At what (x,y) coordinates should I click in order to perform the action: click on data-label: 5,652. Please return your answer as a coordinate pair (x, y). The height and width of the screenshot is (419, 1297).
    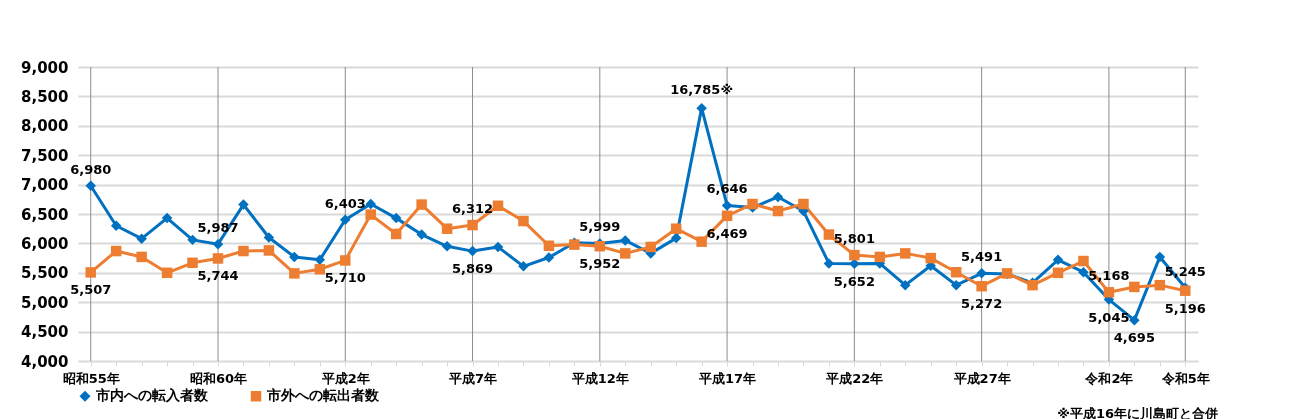
    Looking at the image, I should click on (854, 281).